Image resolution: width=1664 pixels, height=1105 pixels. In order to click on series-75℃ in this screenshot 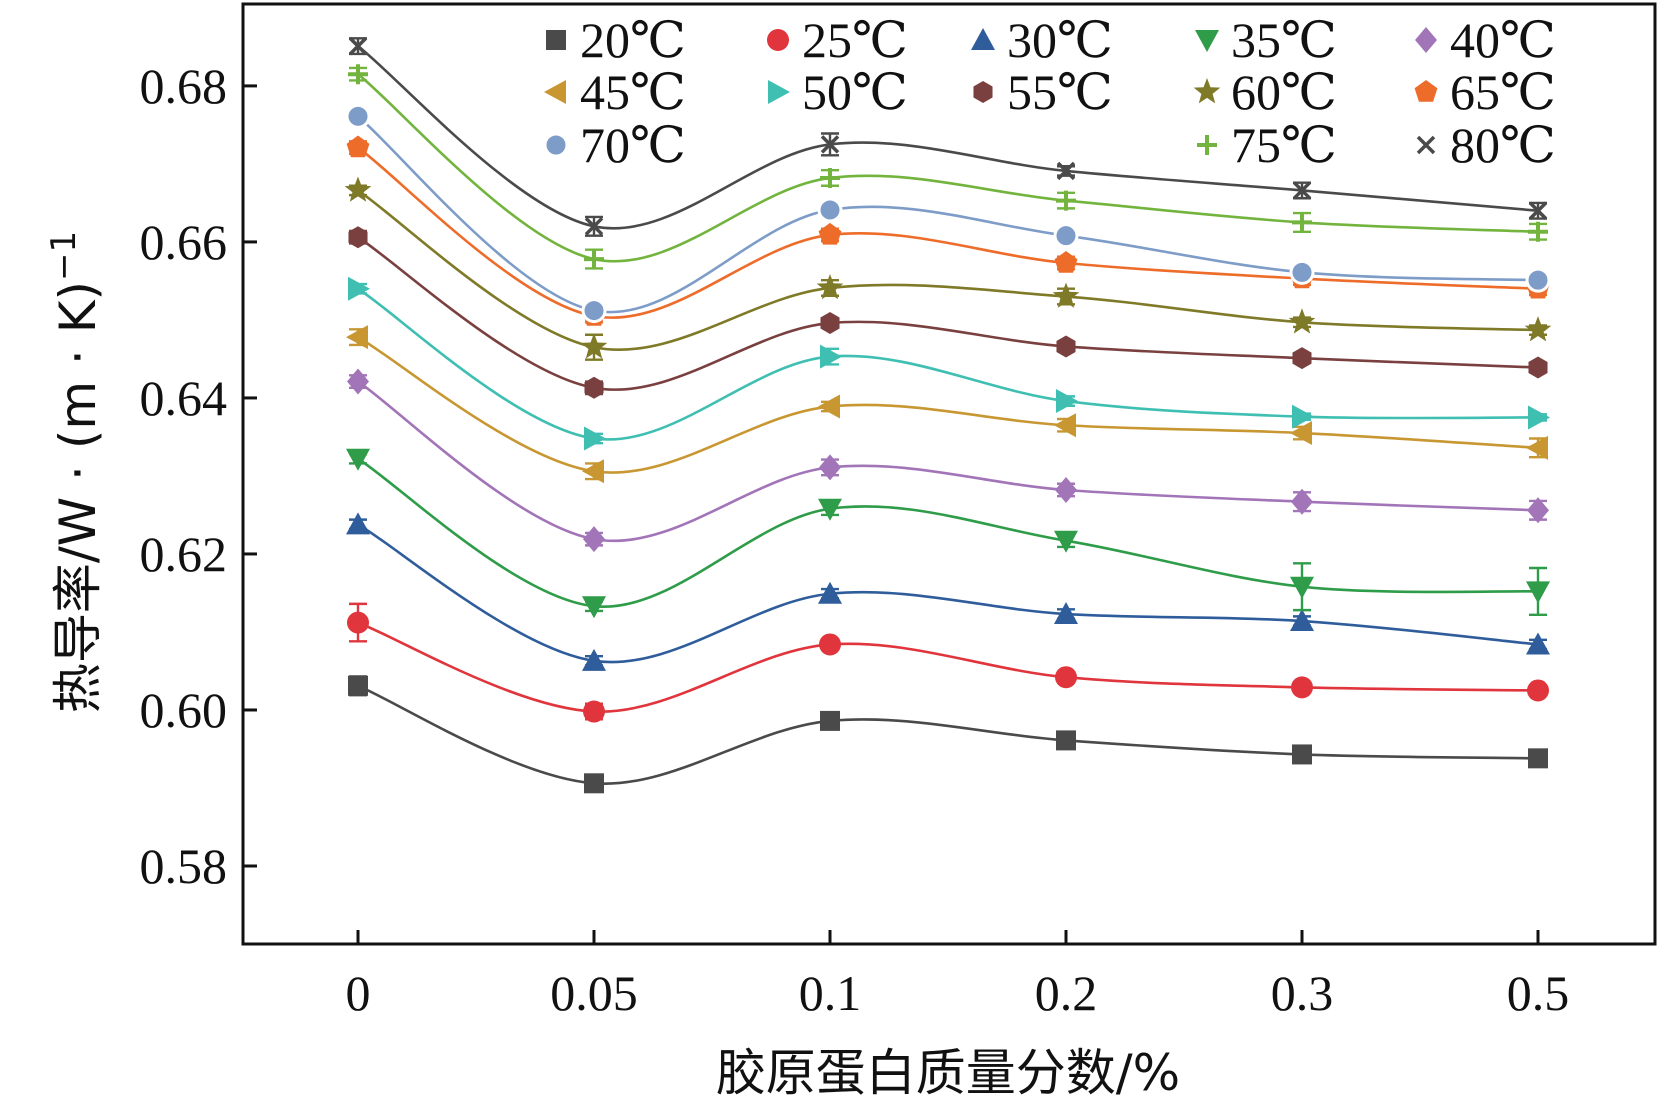, I will do `click(948, 167)`.